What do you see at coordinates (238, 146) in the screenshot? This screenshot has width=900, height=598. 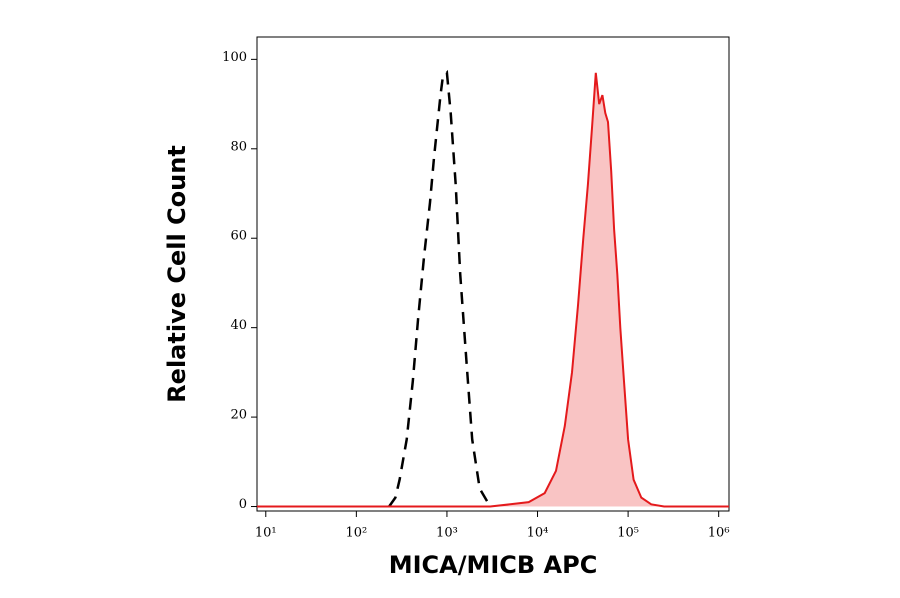 I see `y-tick-label: 80` at bounding box center [238, 146].